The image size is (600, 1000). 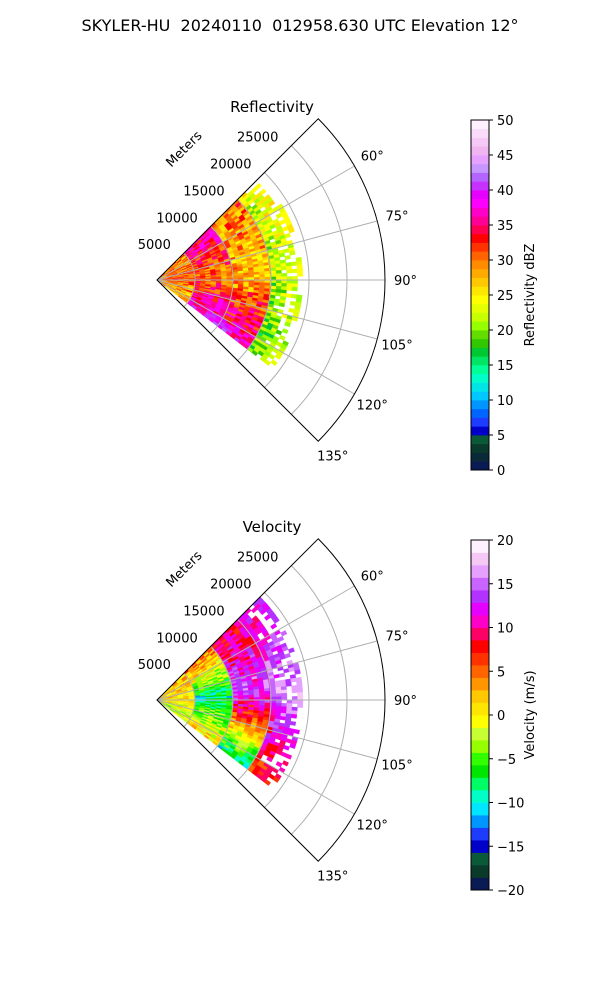 I want to click on range-tick-label: 25000, so click(x=257, y=138).